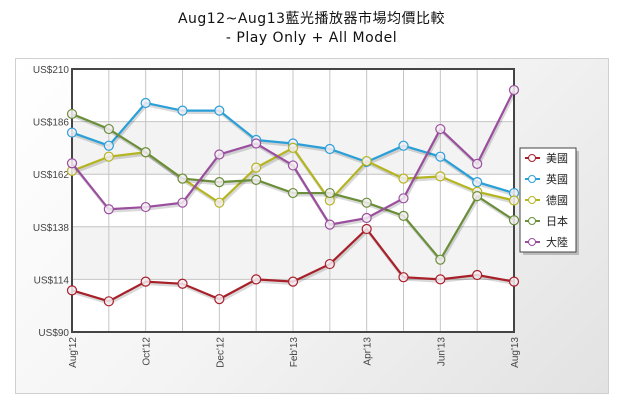 The image size is (623, 404). Describe the element at coordinates (294, 352) in the screenshot. I see `x-tick-label: Feb'13` at that location.